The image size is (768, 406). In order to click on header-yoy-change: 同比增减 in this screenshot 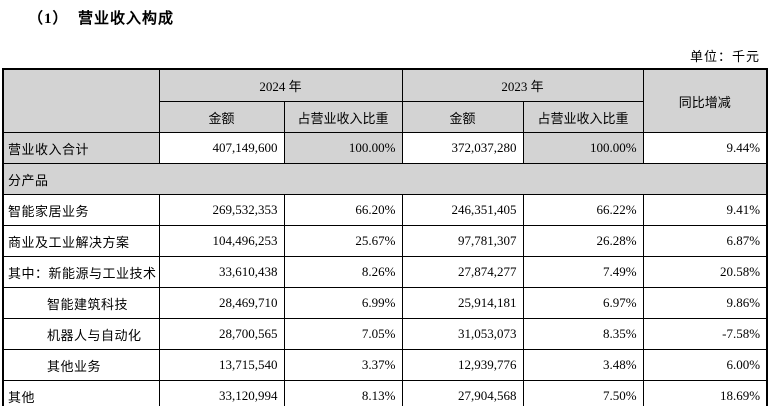, I will do `click(705, 100)`.